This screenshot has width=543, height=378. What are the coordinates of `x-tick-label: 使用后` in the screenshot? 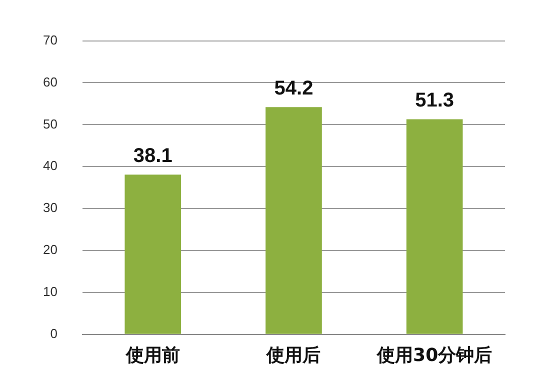 It's located at (293, 355).